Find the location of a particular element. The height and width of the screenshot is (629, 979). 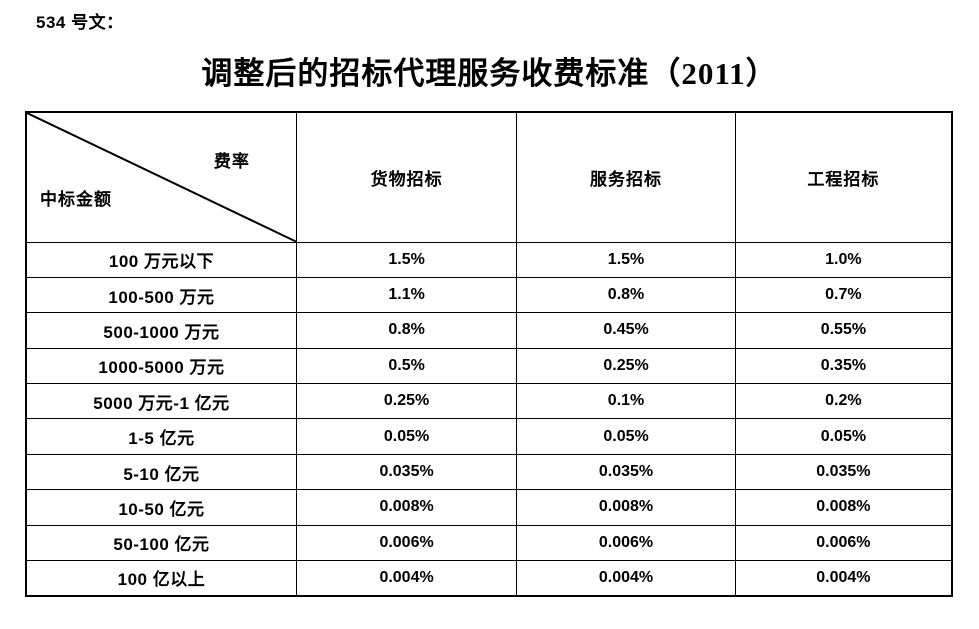

row-value: 1.0% is located at coordinates (843, 259).